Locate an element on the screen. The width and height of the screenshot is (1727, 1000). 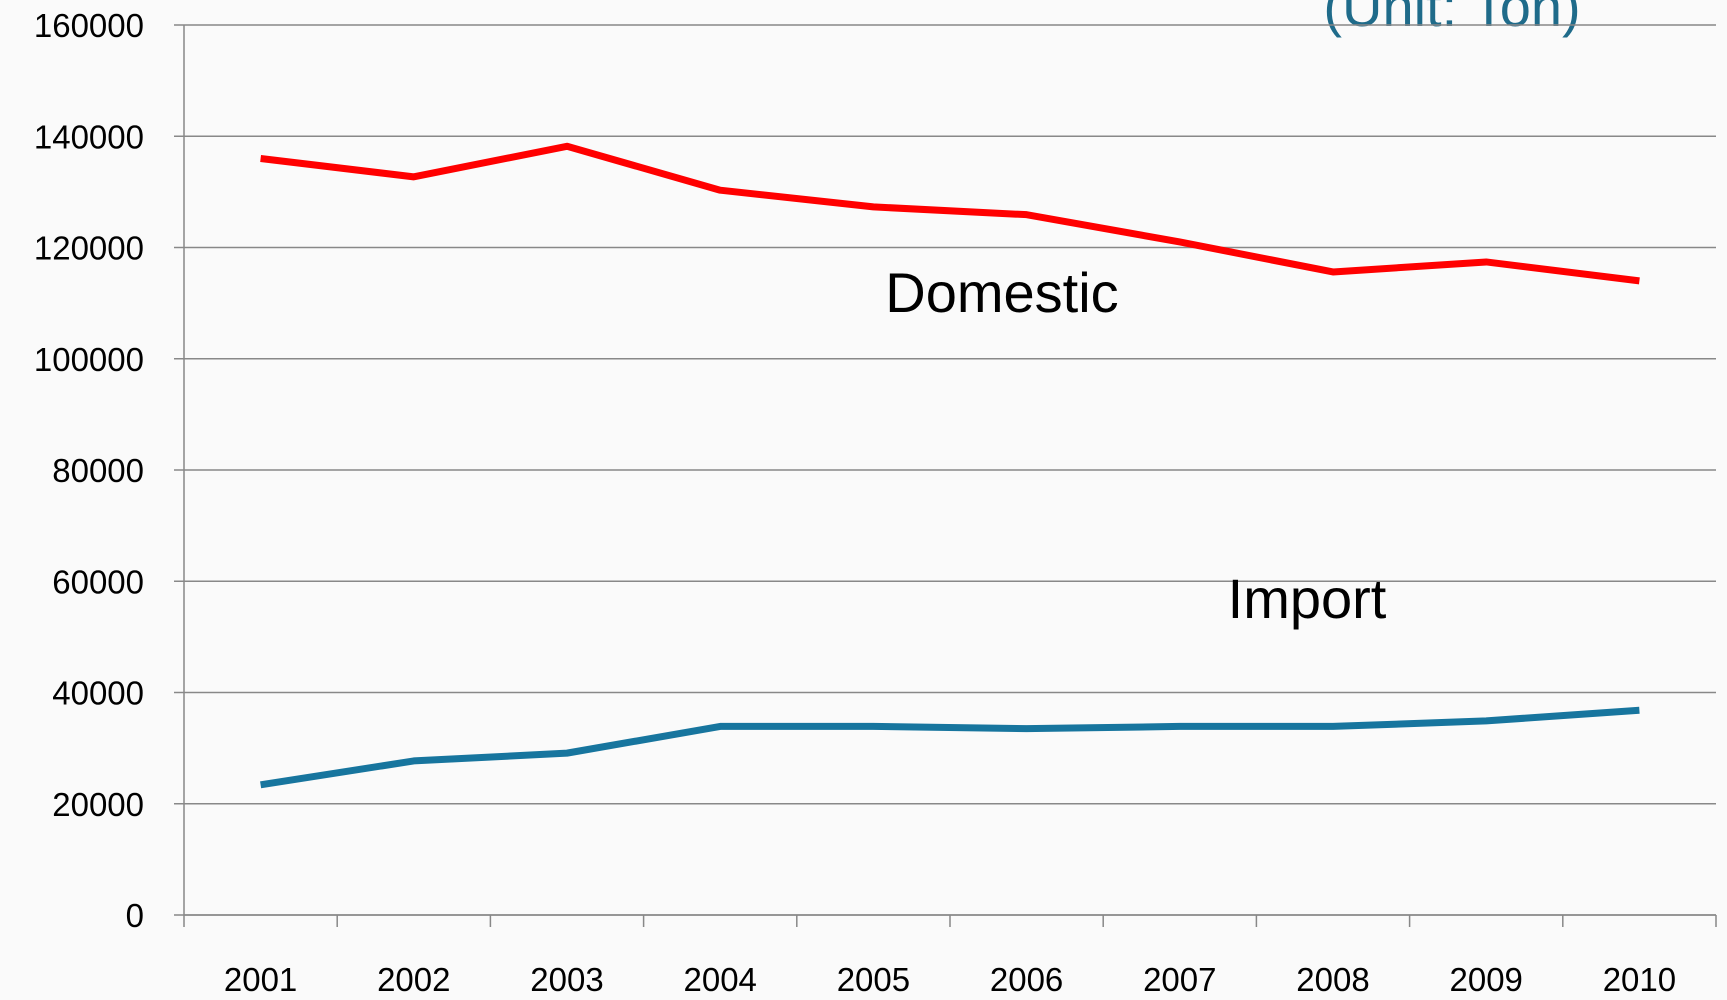
y-tick-label: 100000 is located at coordinates (89, 359).